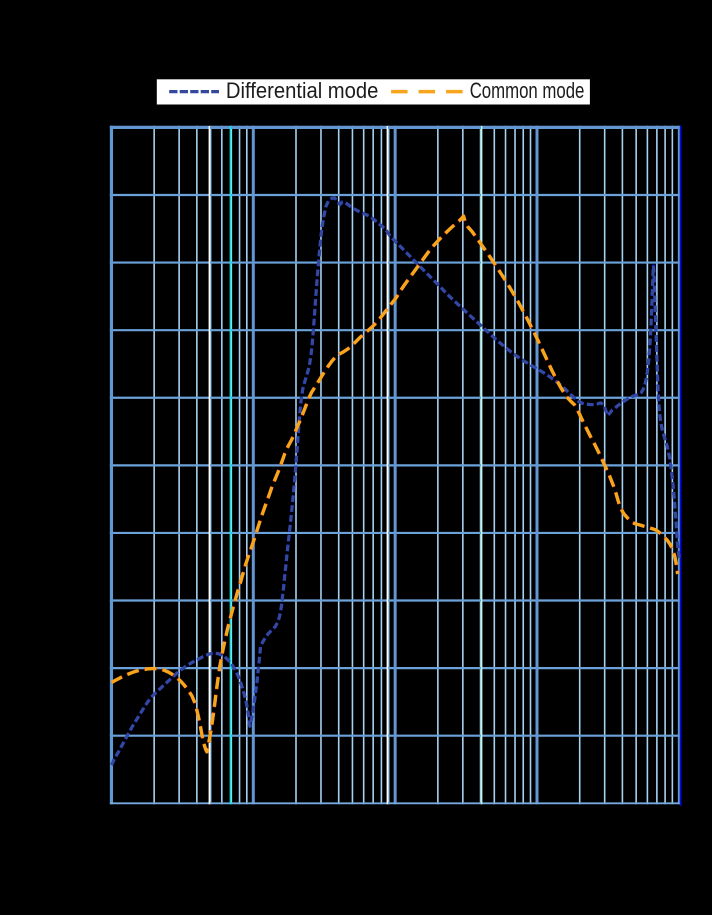 This screenshot has width=712, height=915. What do you see at coordinates (302, 90) in the screenshot?
I see `svg-text: Differential mode` at bounding box center [302, 90].